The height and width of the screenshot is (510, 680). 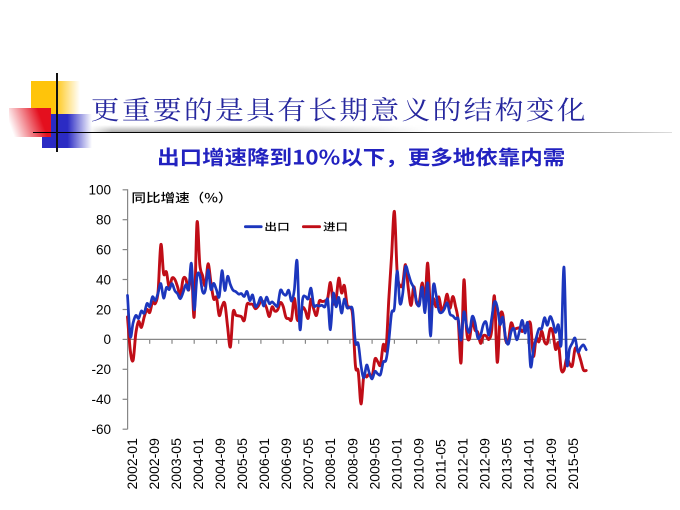 What do you see at coordinates (242, 464) in the screenshot?
I see `svg-text: 2005-05` at bounding box center [242, 464].